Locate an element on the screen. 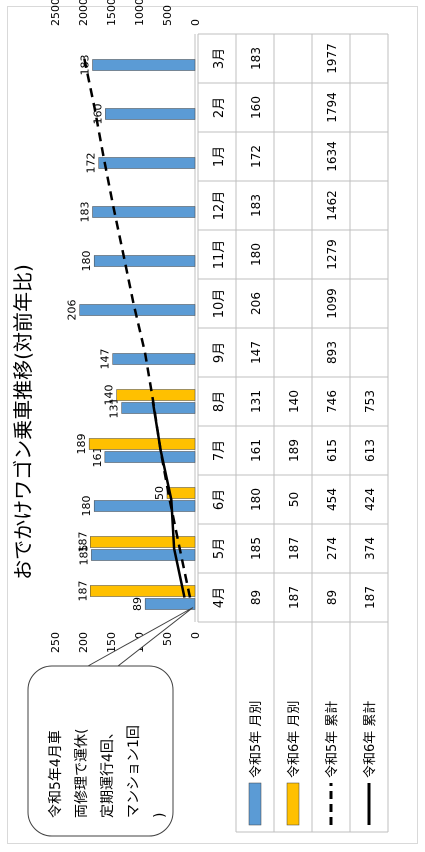 Image resolution: width=425 pixels, height=852 pixels. bar-label-r5: 161 is located at coordinates (97, 457).